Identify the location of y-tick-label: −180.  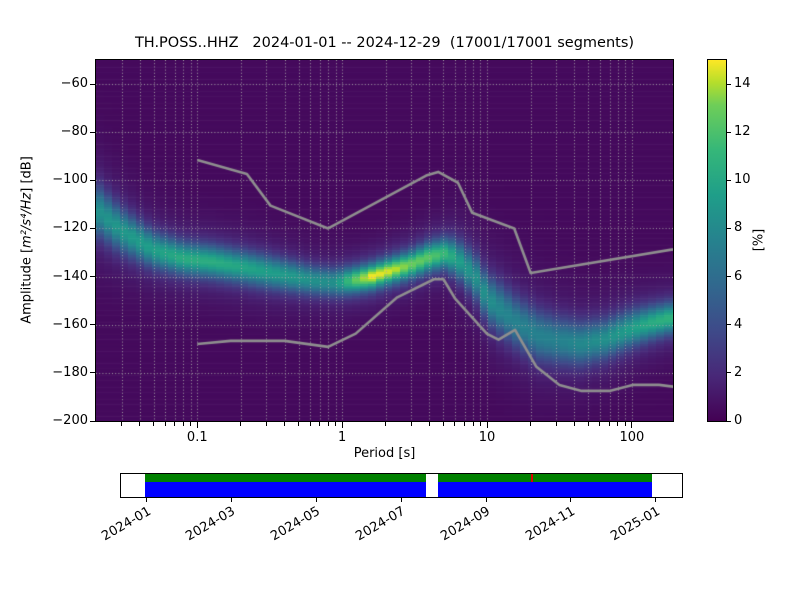
(70, 372).